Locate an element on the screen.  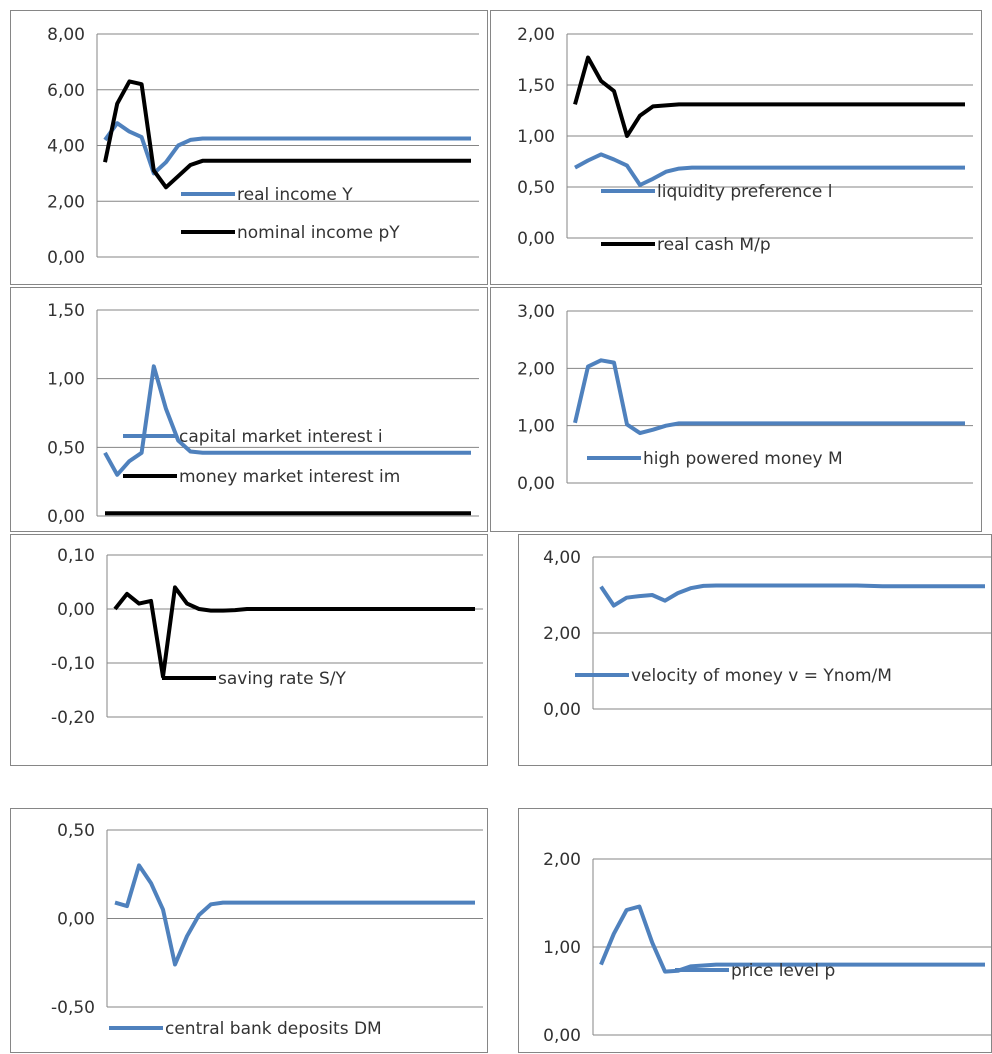
chart-money: 0,00 1,00 2,00 3,00 high powered money M is located at coordinates (745, 398).